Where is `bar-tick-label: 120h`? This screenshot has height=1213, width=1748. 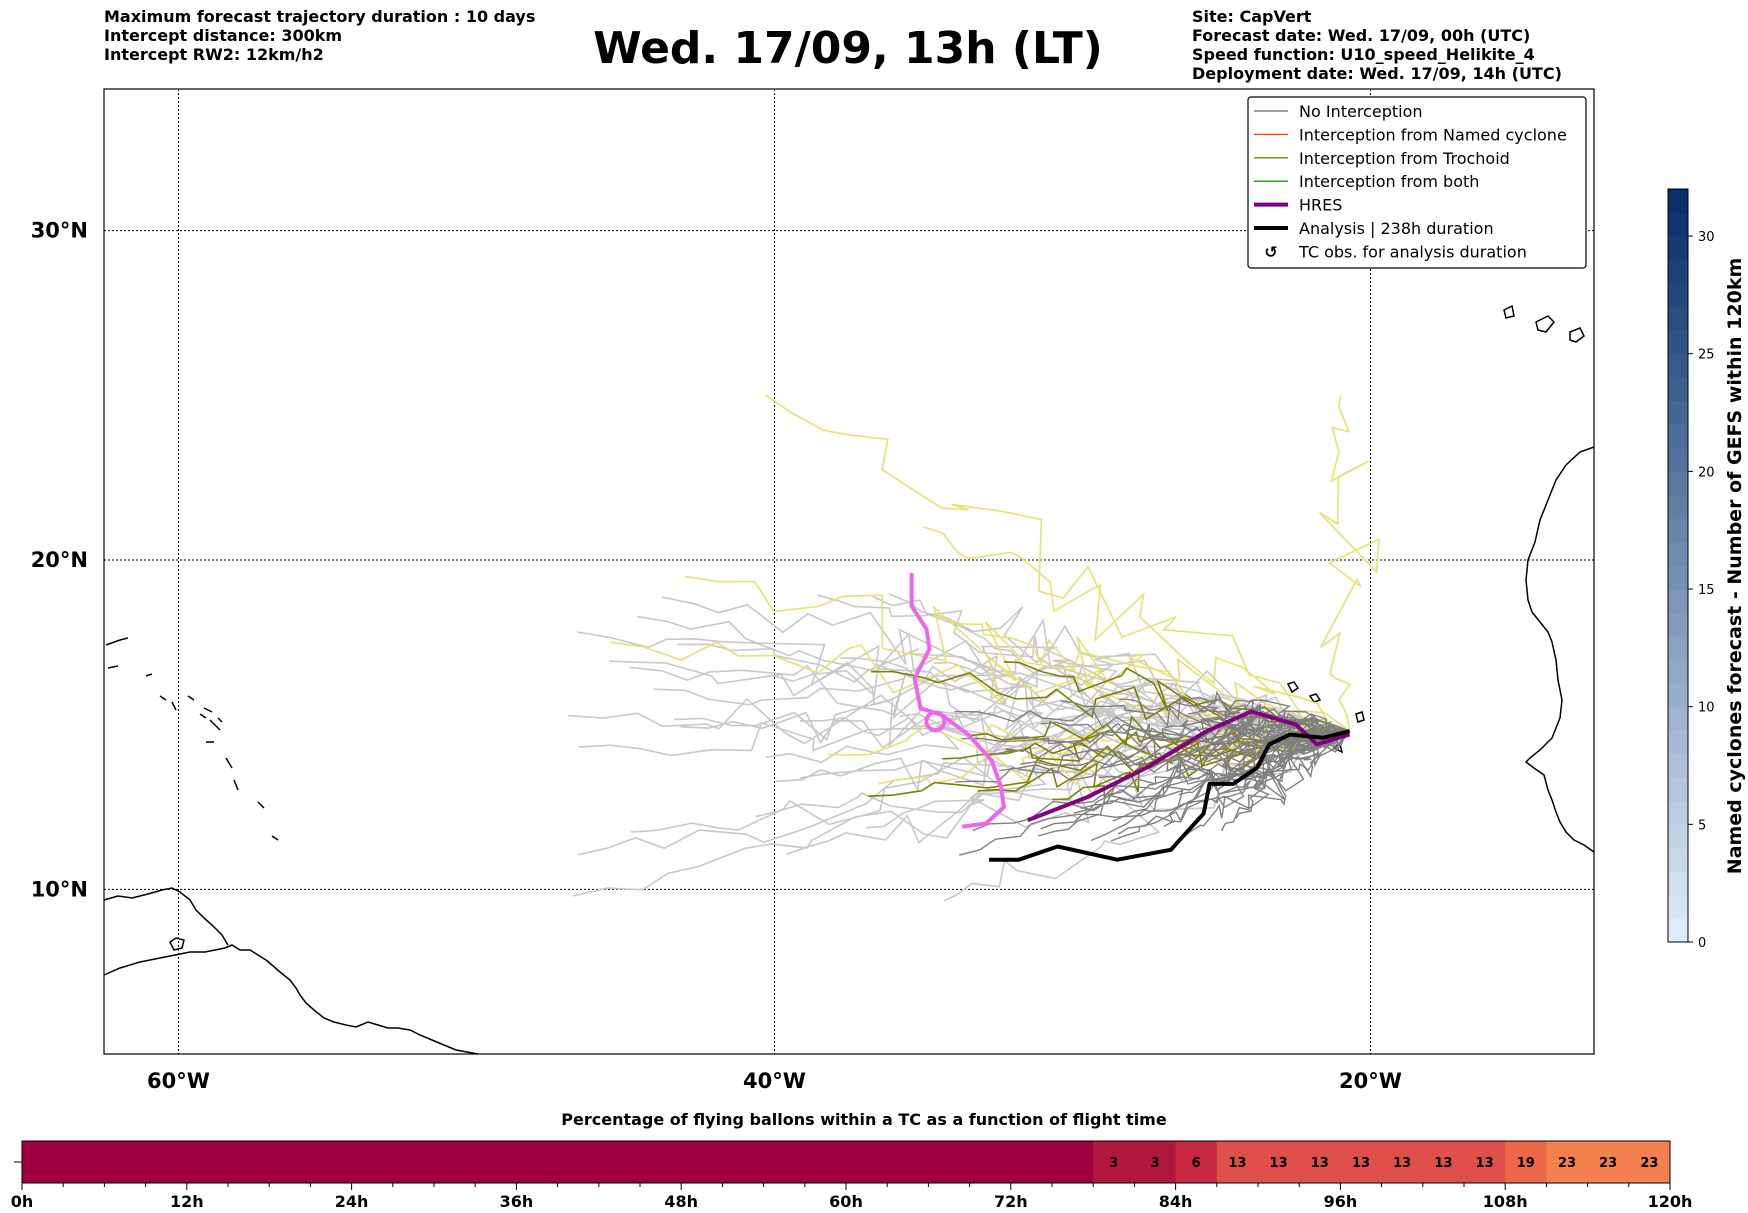
bar-tick-label: 120h is located at coordinates (1670, 1201).